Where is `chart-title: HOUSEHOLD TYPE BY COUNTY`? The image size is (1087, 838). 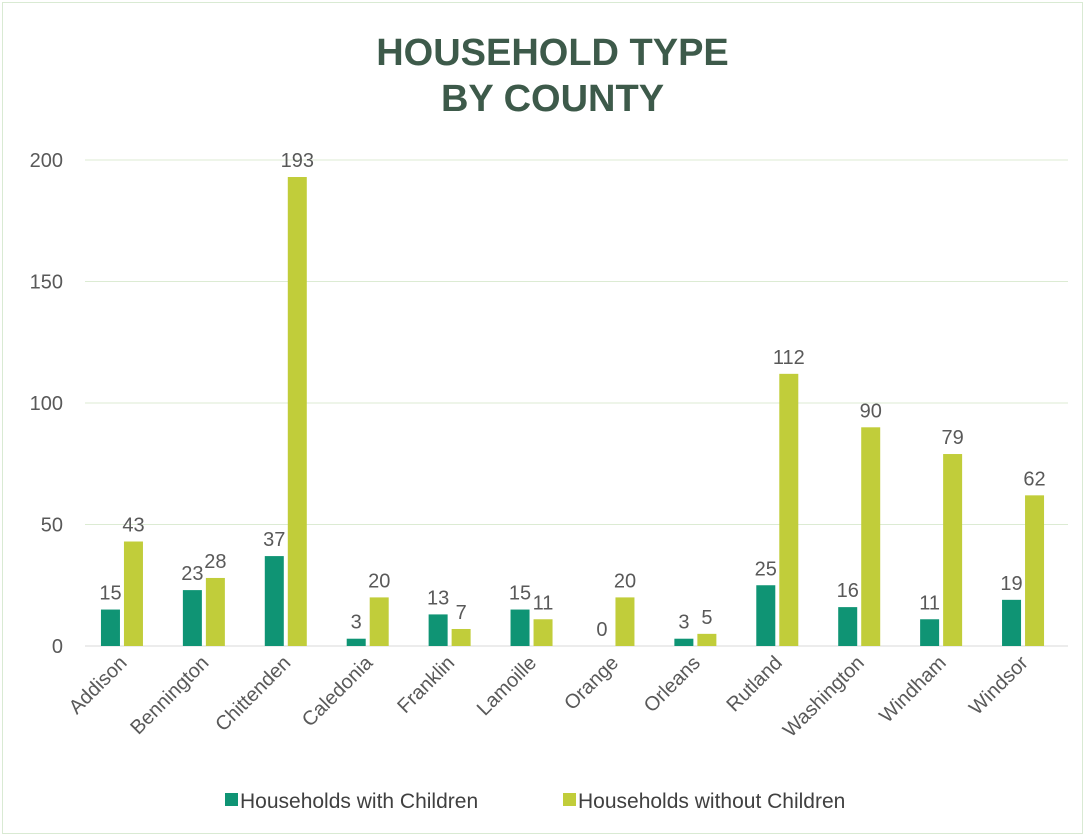
chart-title: HOUSEHOLD TYPE BY COUNTY is located at coordinates (543, 76).